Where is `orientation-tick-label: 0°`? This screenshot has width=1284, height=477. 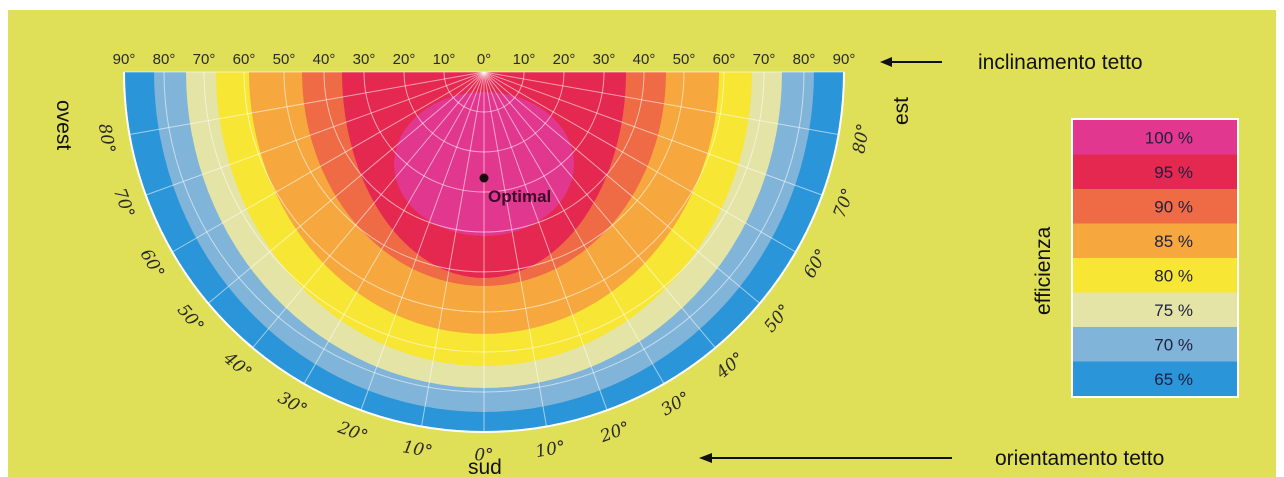 orientation-tick-label: 0° is located at coordinates (483, 456).